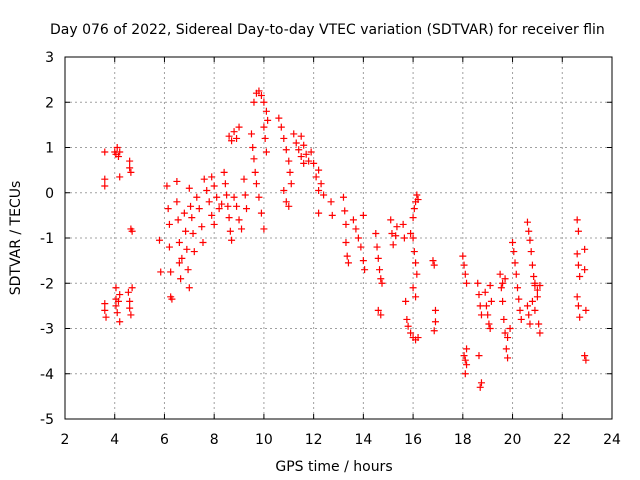  I want to click on x-tick-label: 6, so click(164, 440).